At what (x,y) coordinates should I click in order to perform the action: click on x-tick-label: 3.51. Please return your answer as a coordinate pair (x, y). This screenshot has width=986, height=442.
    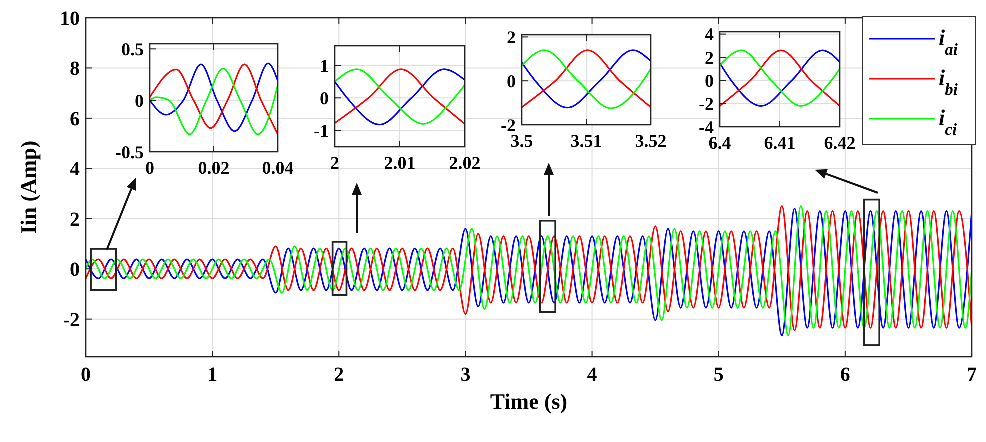
    Looking at the image, I should click on (586, 141).